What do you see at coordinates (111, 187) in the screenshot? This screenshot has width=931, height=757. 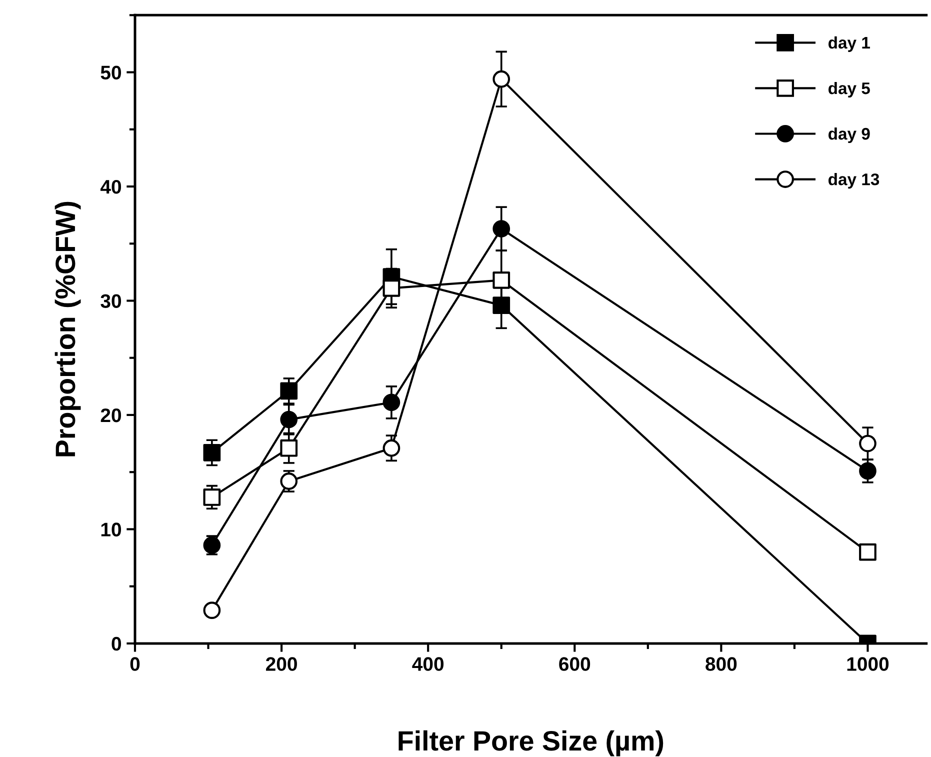 I see `y-tick-label: 40` at bounding box center [111, 187].